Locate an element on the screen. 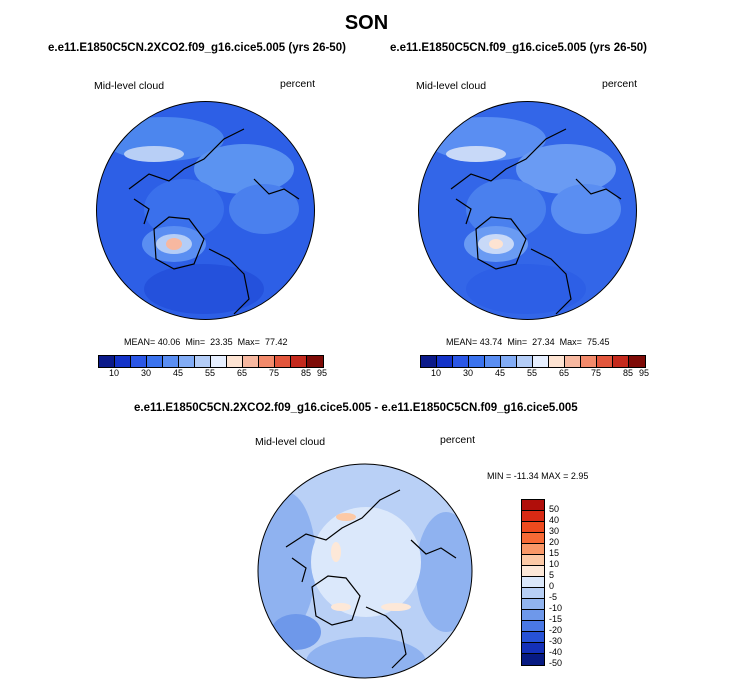  panel1-colorbar-ticks: 10 30 45 55 65 75 85 95 is located at coordinates (212, 374).